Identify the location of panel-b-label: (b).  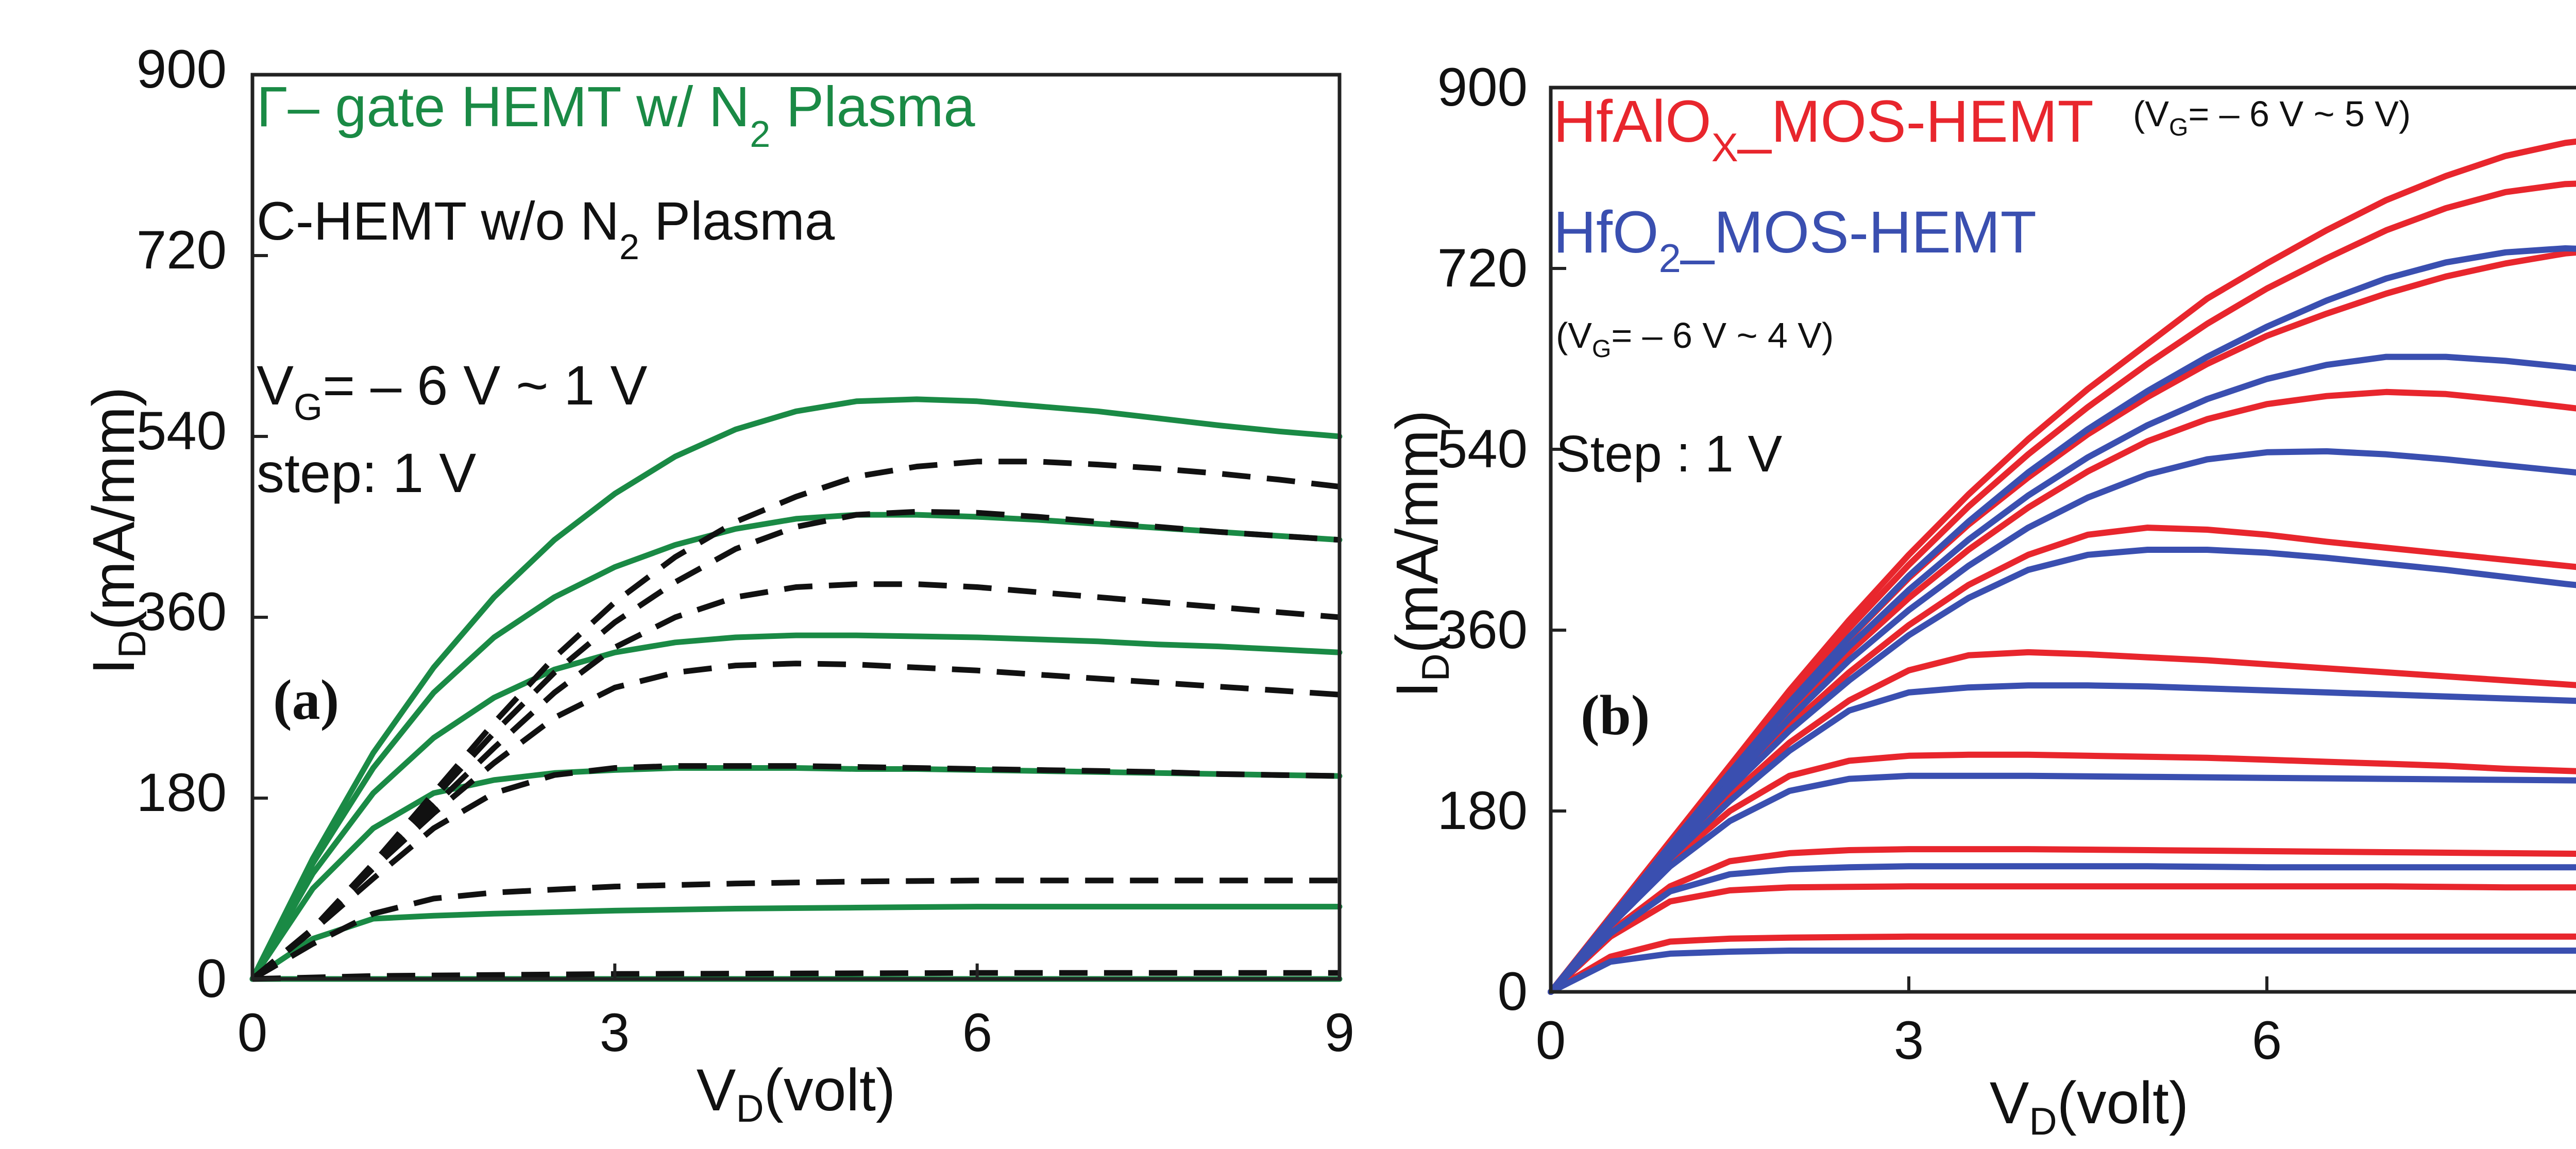
(1615, 715).